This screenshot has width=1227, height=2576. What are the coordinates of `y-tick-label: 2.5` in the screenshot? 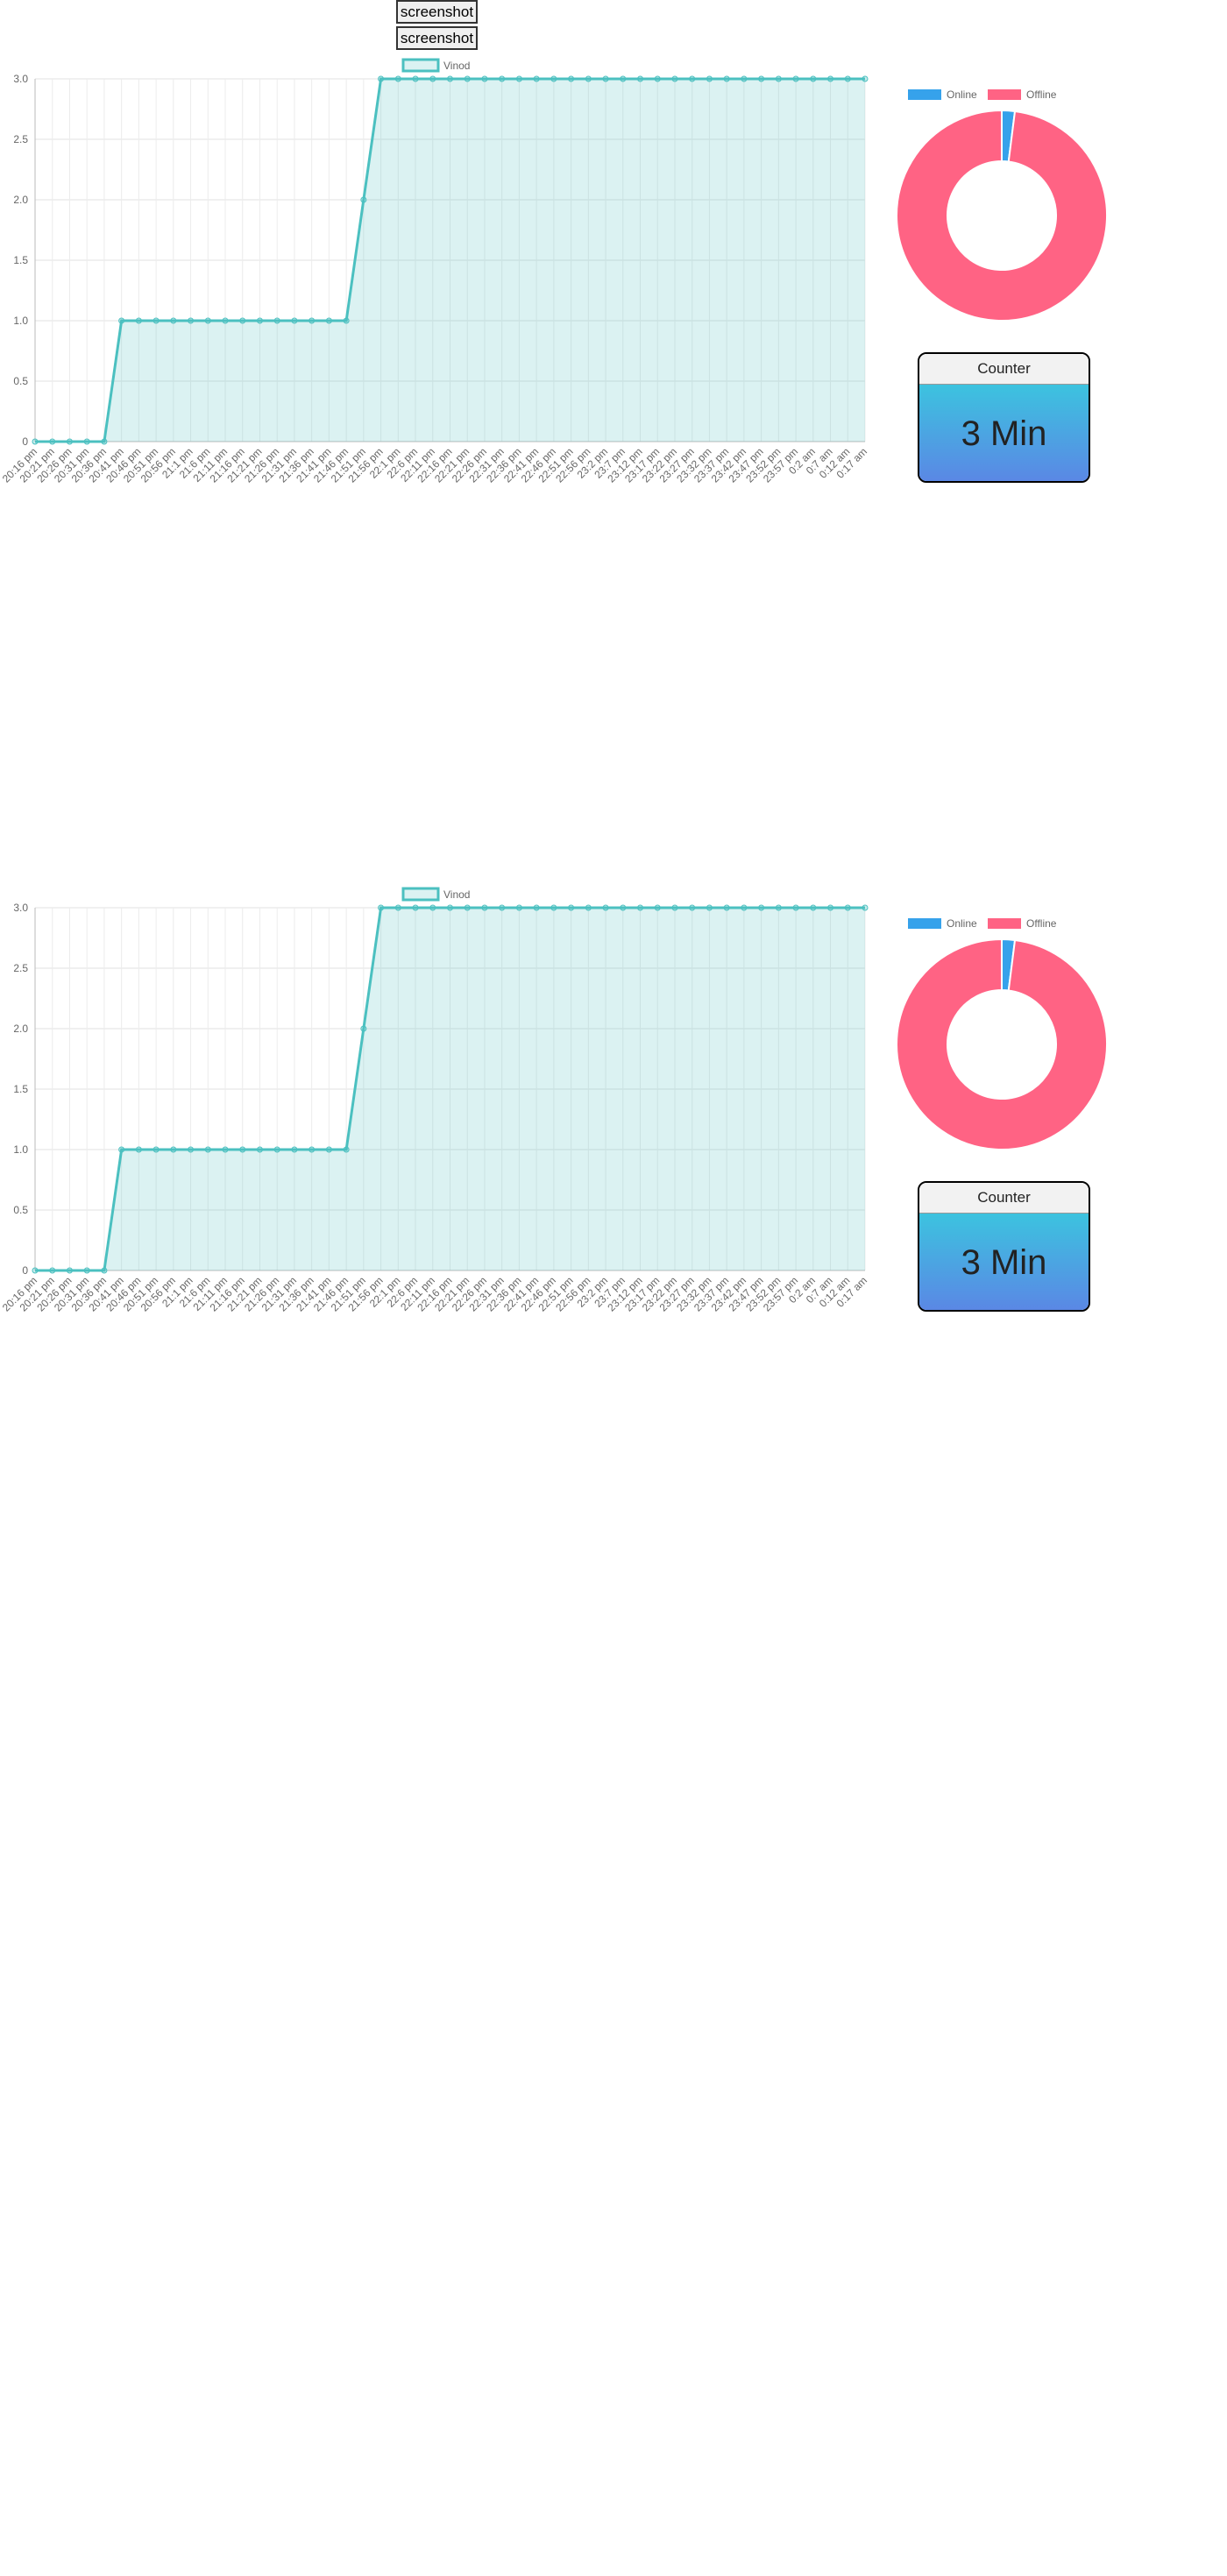 It's located at (20, 968).